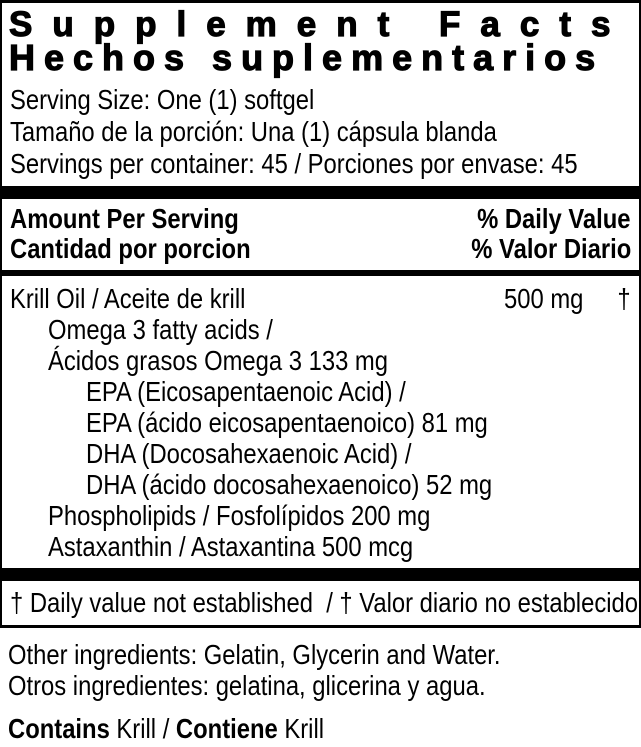  Describe the element at coordinates (162, 99) in the screenshot. I see `serving-size-line: Serving Size: One (1) softgel` at that location.